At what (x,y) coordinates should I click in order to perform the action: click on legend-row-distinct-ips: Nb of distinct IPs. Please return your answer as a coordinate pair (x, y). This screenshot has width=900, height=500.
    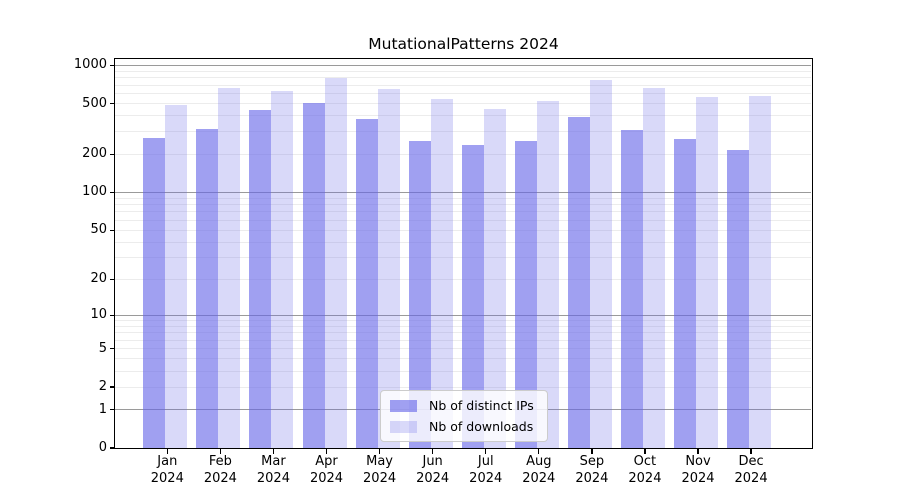
    Looking at the image, I should click on (462, 405).